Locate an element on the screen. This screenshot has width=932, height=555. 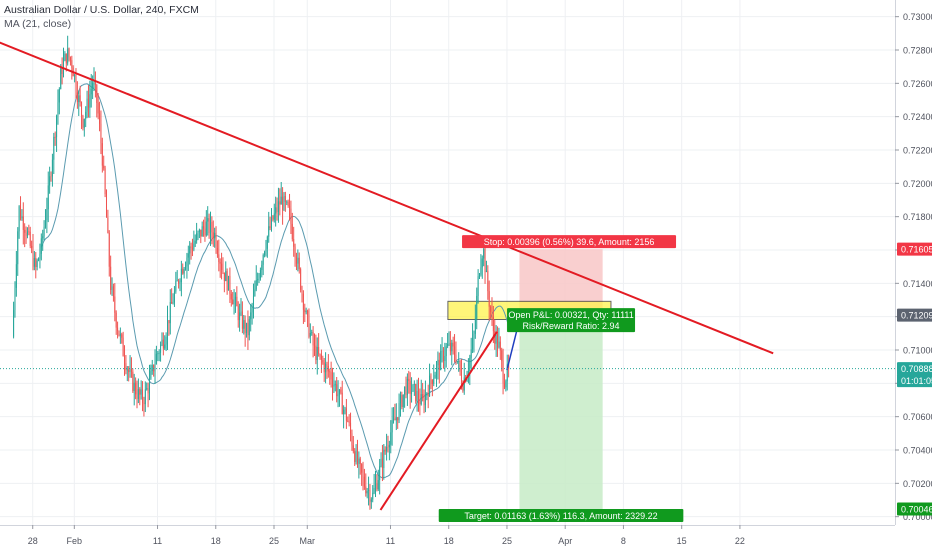
axis-entry-label: 0.71209 is located at coordinates (916, 316).